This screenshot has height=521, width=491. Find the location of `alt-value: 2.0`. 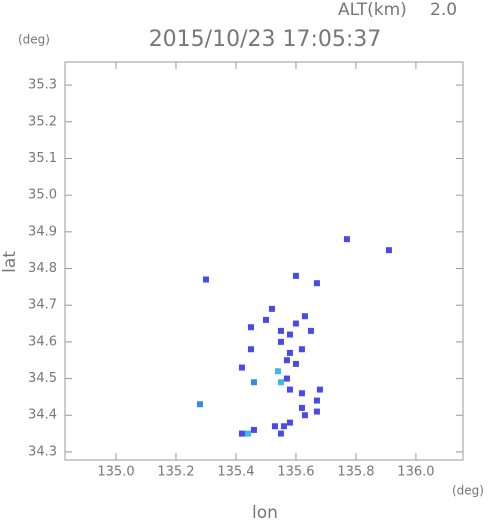

alt-value: 2.0 is located at coordinates (443, 10).